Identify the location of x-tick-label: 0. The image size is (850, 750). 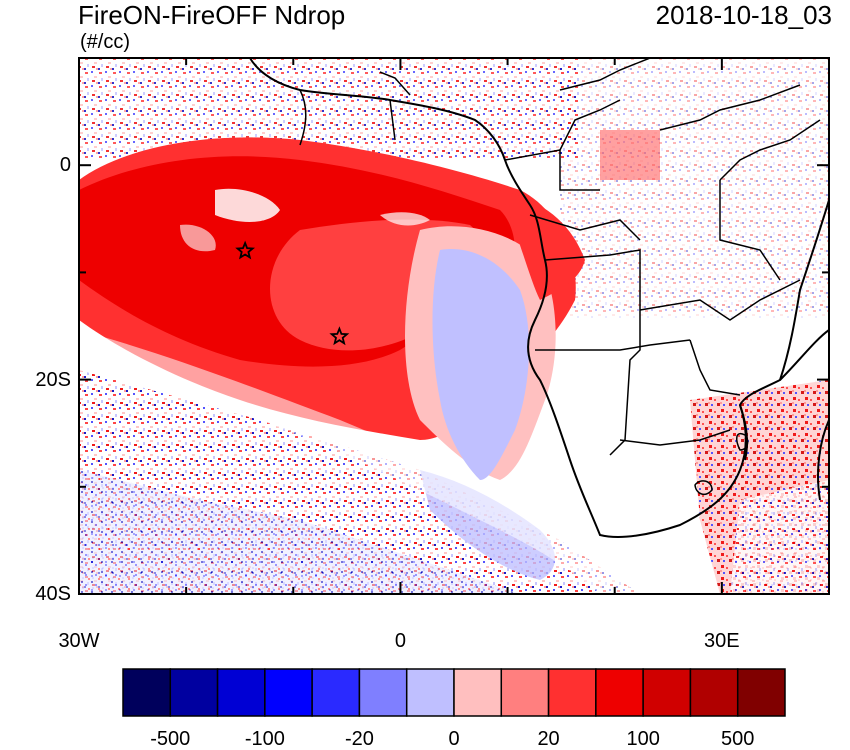
(400, 641).